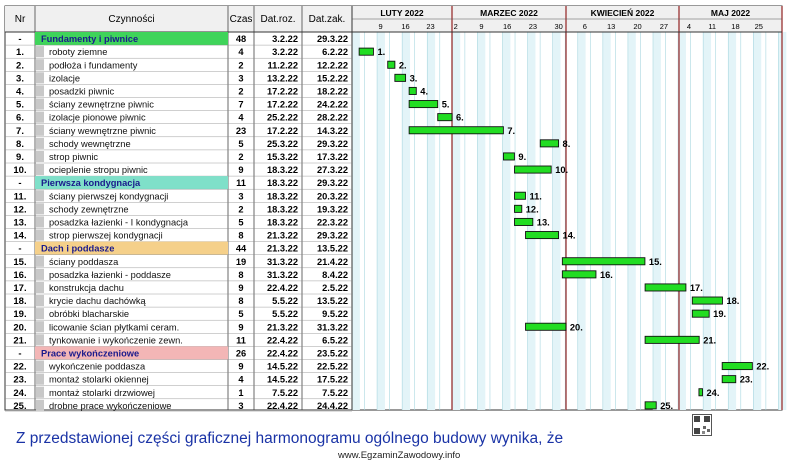 The image size is (800, 462). Describe the element at coordinates (20, 78) in the screenshot. I see `row-nr: 3.` at that location.